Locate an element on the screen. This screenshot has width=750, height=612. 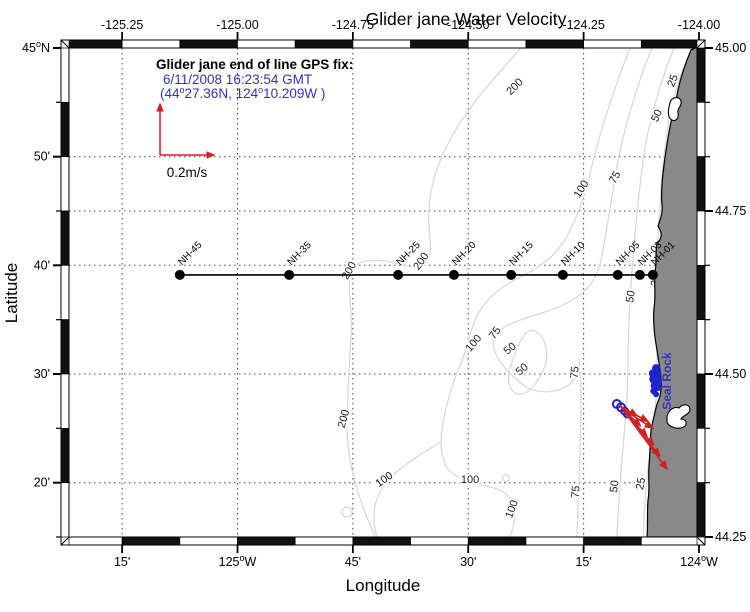
tick-label-top: -124.25 is located at coordinates (583, 25).